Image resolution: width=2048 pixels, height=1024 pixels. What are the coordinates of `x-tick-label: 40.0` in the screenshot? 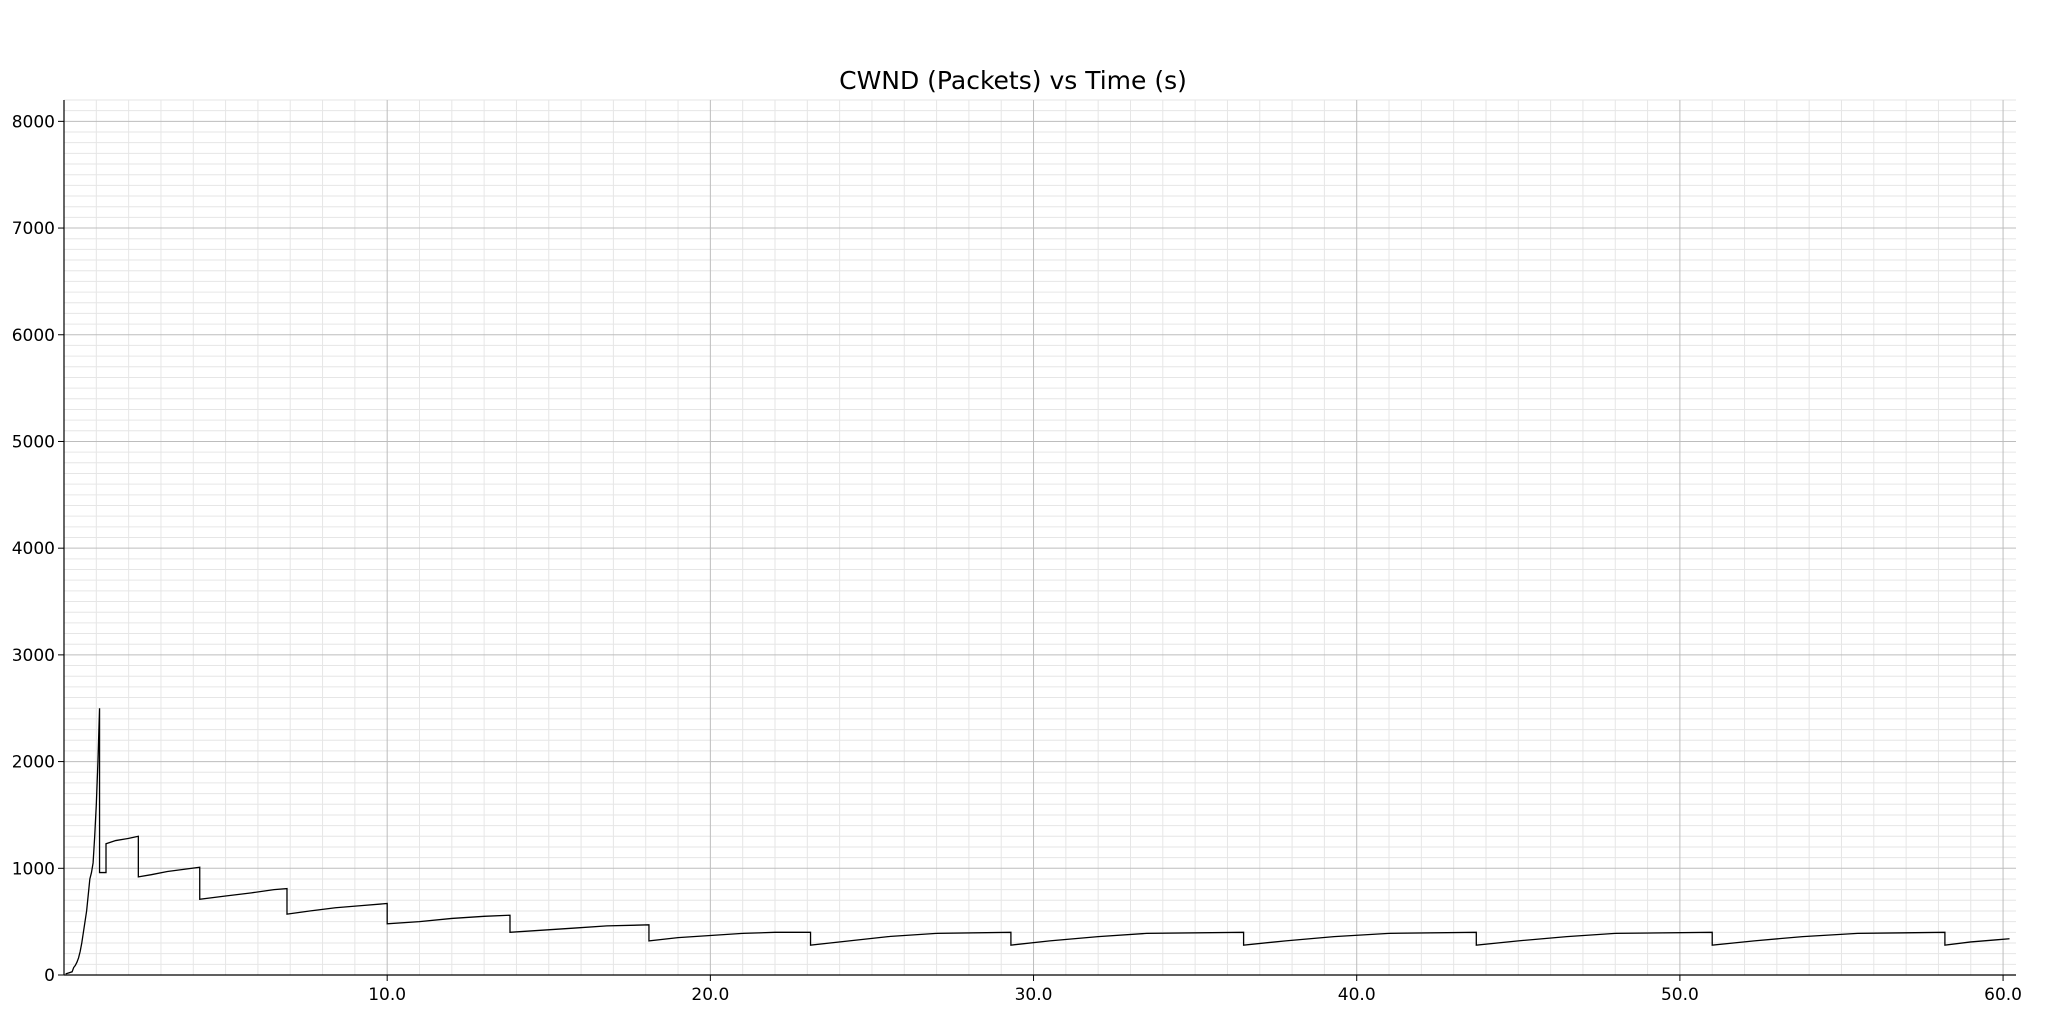 It's located at (1357, 995).